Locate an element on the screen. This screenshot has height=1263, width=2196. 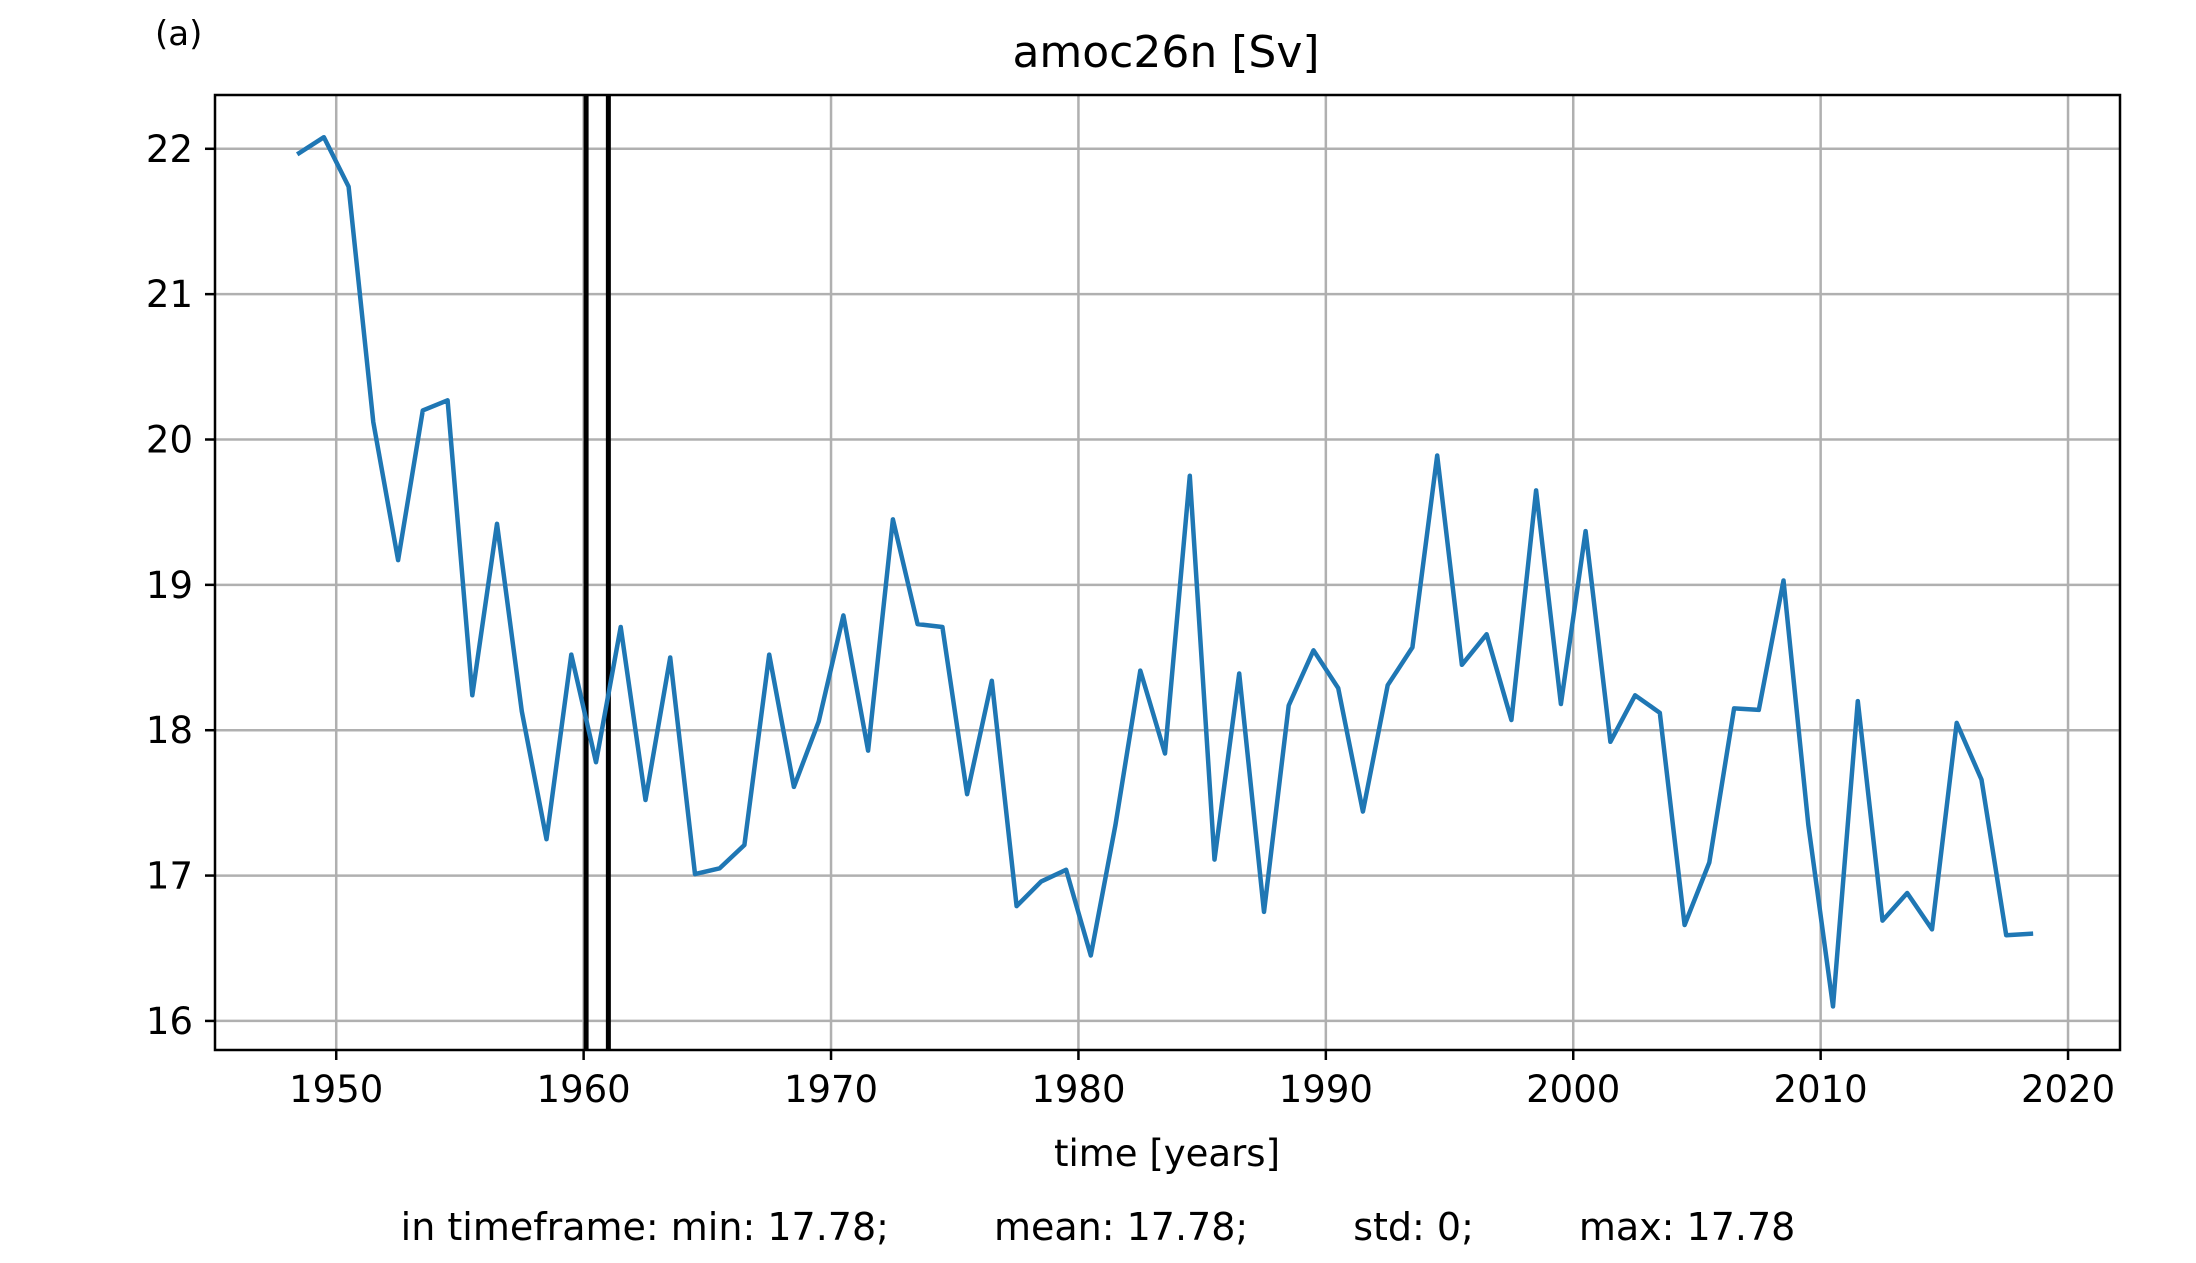
y-tick-label: 22 is located at coordinates (169, 149).